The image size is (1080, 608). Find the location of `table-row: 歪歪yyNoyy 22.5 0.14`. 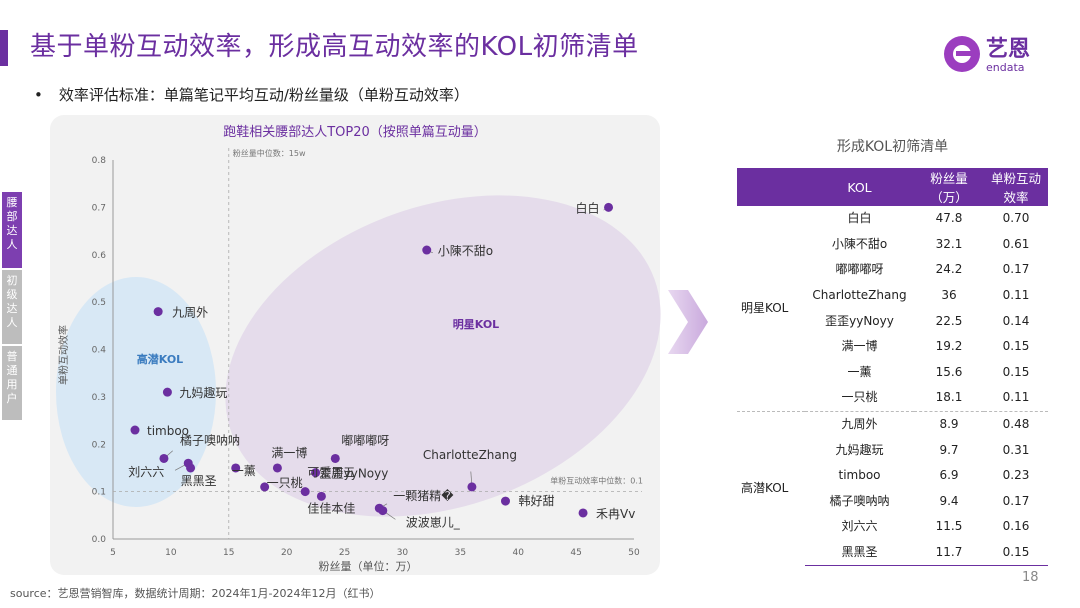

table-row: 歪歪yyNoyy 22.5 0.14 is located at coordinates (892, 321).